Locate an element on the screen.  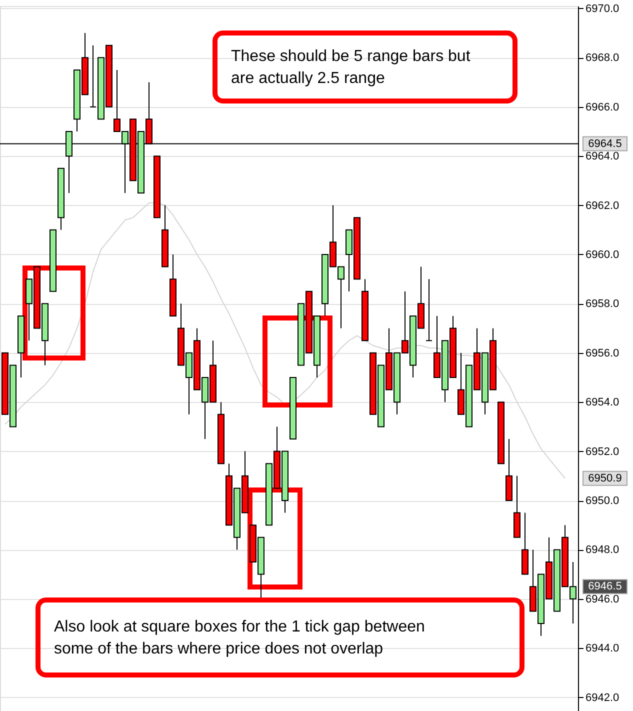
y-tick-label: 6964.0 is located at coordinates (603, 156).